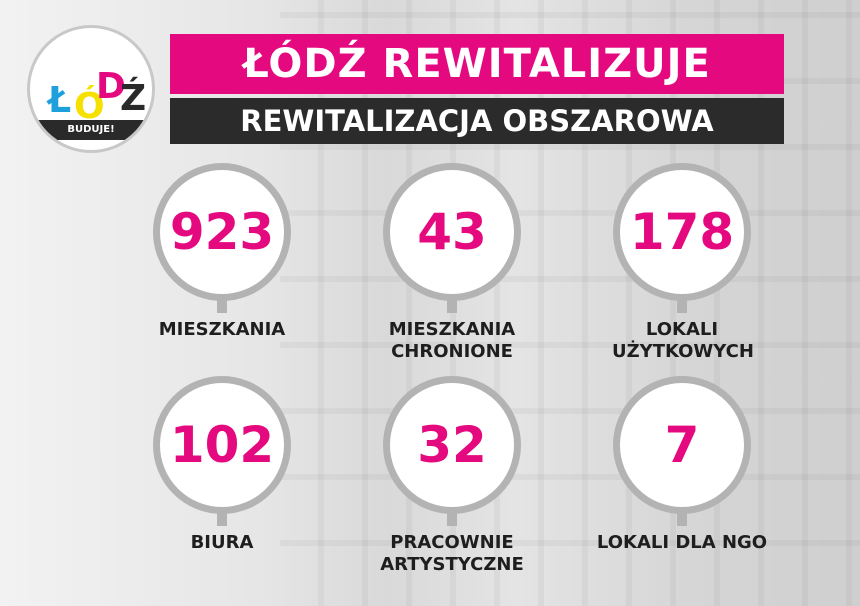  Describe the element at coordinates (111, 86) in the screenshot. I see `logo-letter: D` at that location.